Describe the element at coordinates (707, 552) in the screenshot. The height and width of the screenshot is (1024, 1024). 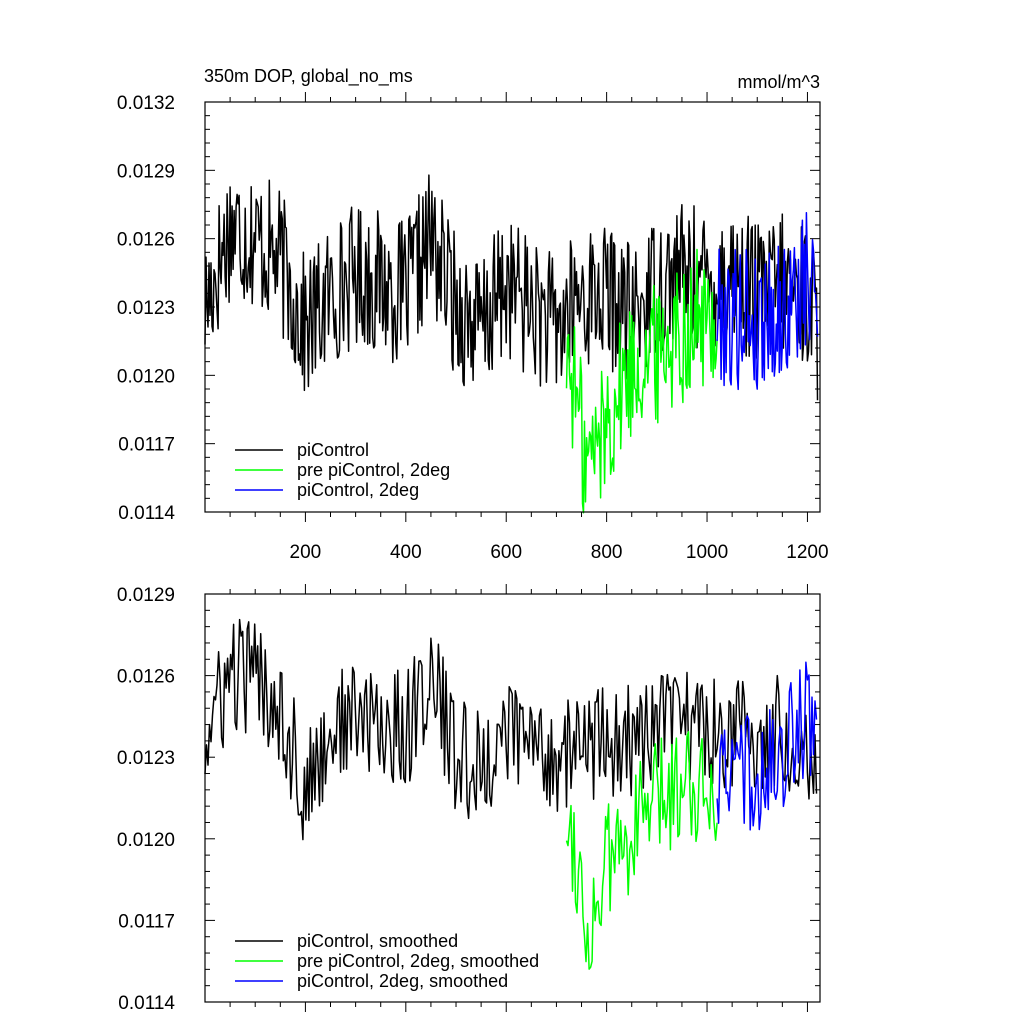
I see `x-tick-label: 1000` at that location.